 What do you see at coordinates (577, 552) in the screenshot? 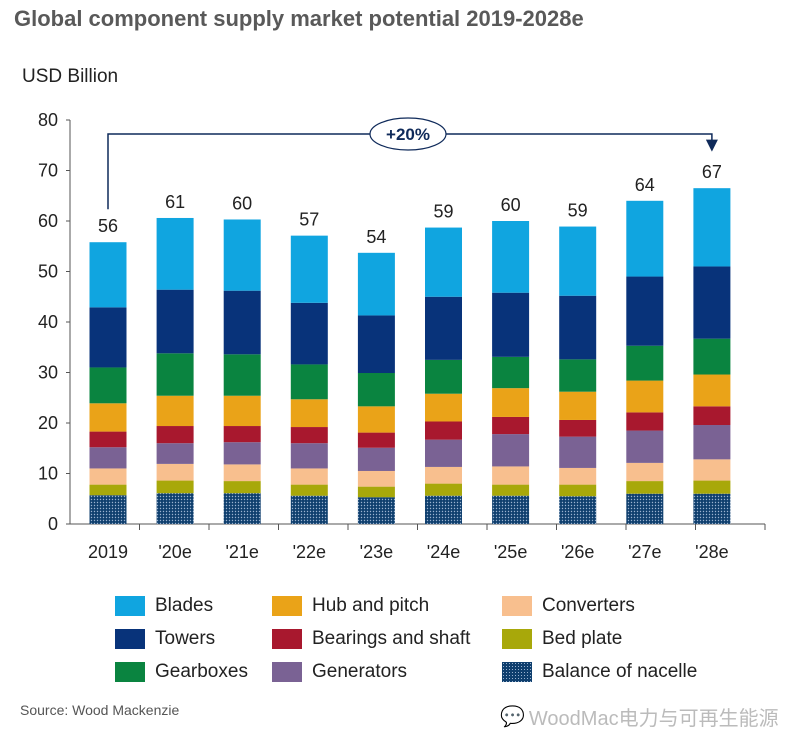
I see `x-tick-label: '26e` at bounding box center [577, 552].